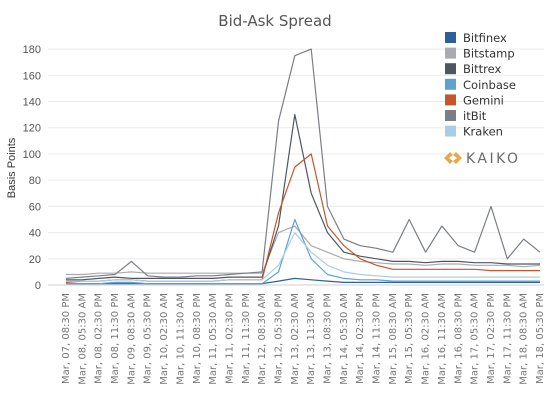  What do you see at coordinates (32, 155) in the screenshot?
I see `y-tick-label: 100` at bounding box center [32, 155].